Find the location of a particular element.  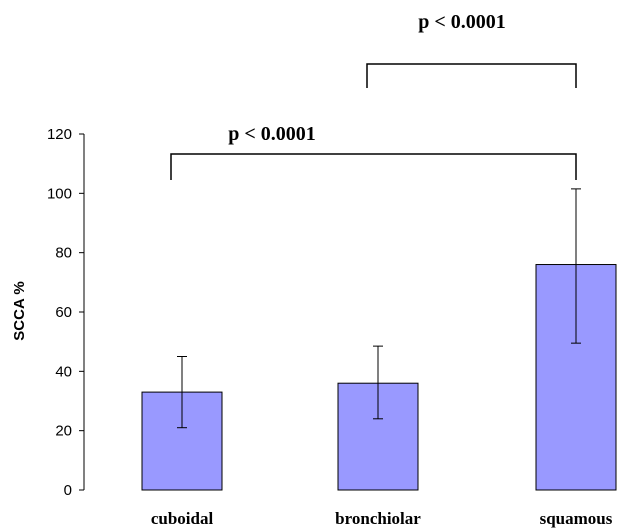

y-tick-label: 80 is located at coordinates (63, 253).